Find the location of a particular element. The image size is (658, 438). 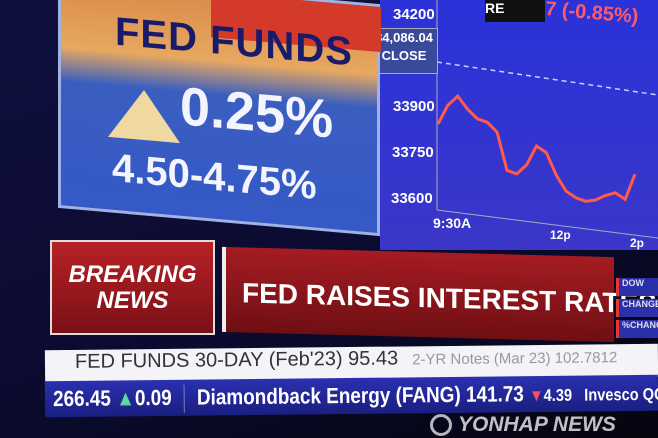

yonhap-logo-icon is located at coordinates (441, 425).